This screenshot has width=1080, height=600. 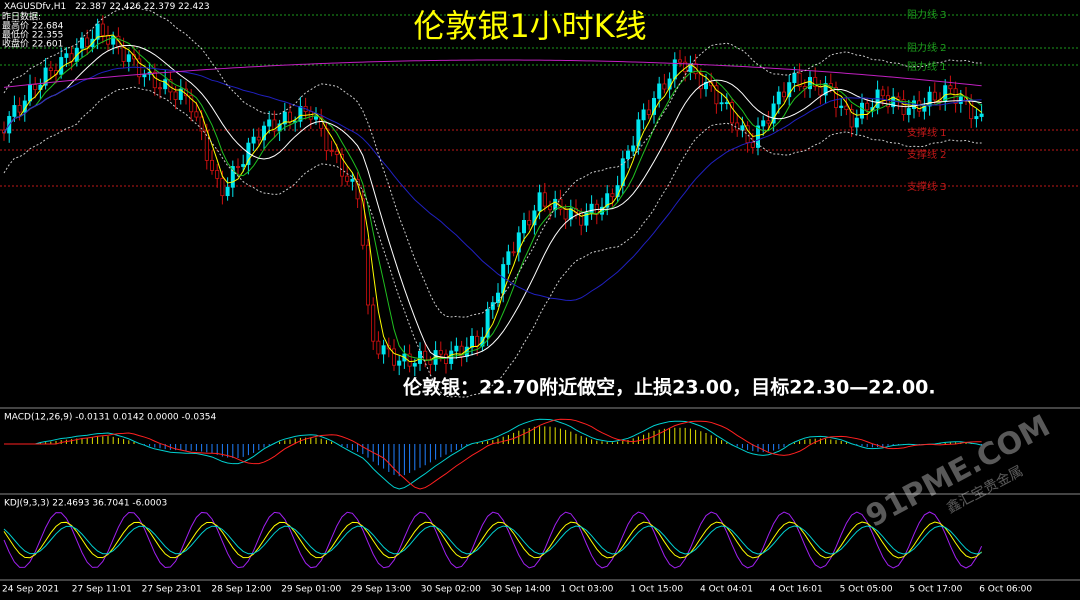 I want to click on resistance-label: 阻力线 2, so click(x=927, y=47).